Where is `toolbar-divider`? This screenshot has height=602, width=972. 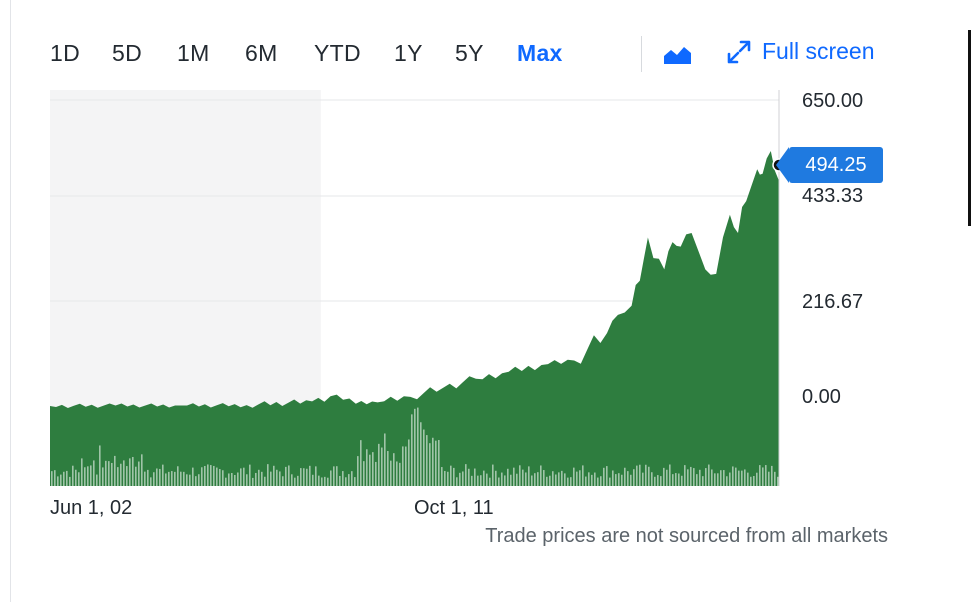 toolbar-divider is located at coordinates (641, 54).